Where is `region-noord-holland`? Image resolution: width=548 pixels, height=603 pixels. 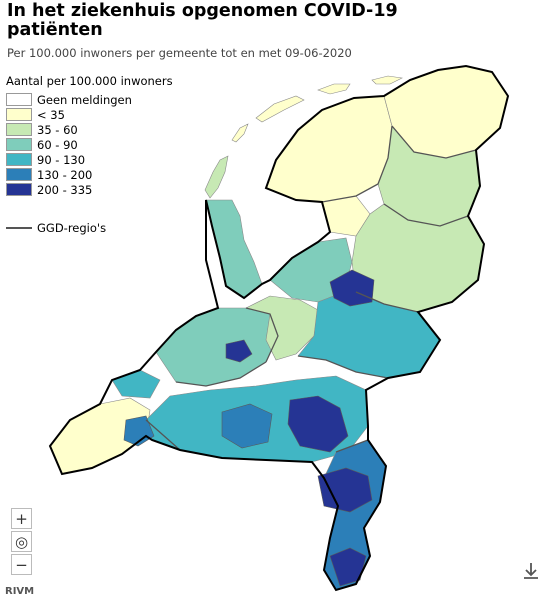 region-noord-holland is located at coordinates (234, 249).